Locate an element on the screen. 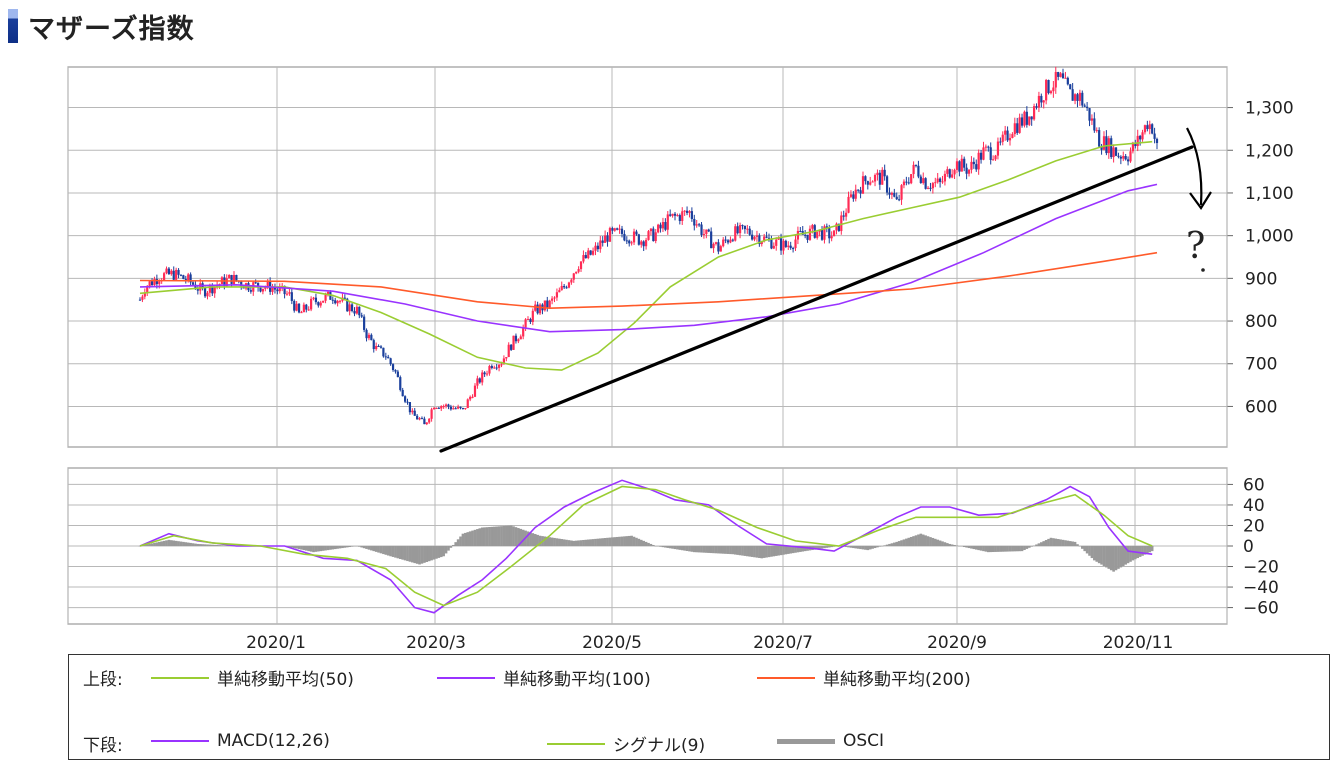 The height and width of the screenshot is (769, 1339). macd-tick-label: −20 is located at coordinates (1261, 568).